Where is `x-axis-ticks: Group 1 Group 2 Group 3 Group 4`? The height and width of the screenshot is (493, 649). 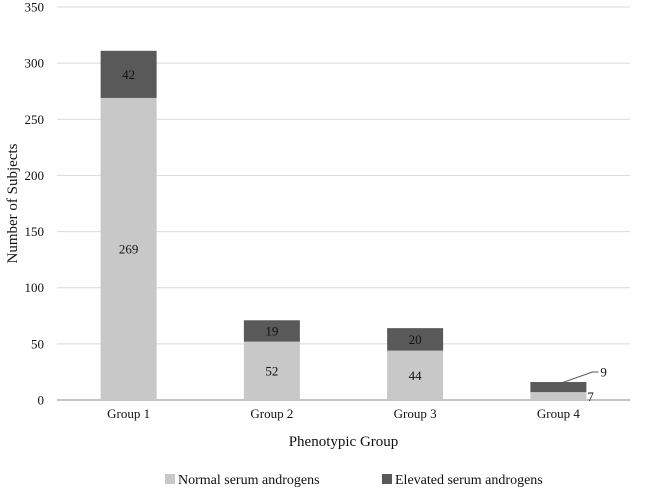 x-axis-ticks: Group 1 Group 2 Group 3 Group 4 is located at coordinates (343, 413).